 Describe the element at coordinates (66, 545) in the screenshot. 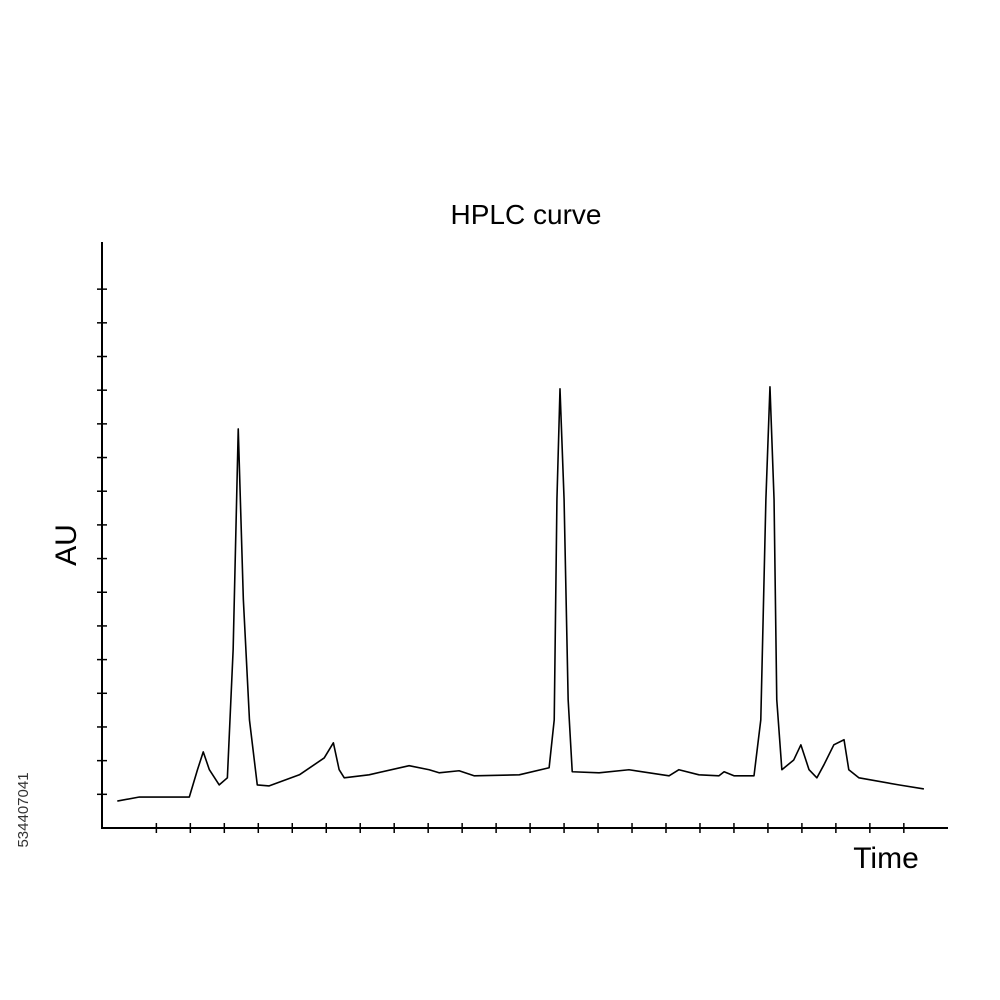

I see `y-axis-label: AU` at that location.